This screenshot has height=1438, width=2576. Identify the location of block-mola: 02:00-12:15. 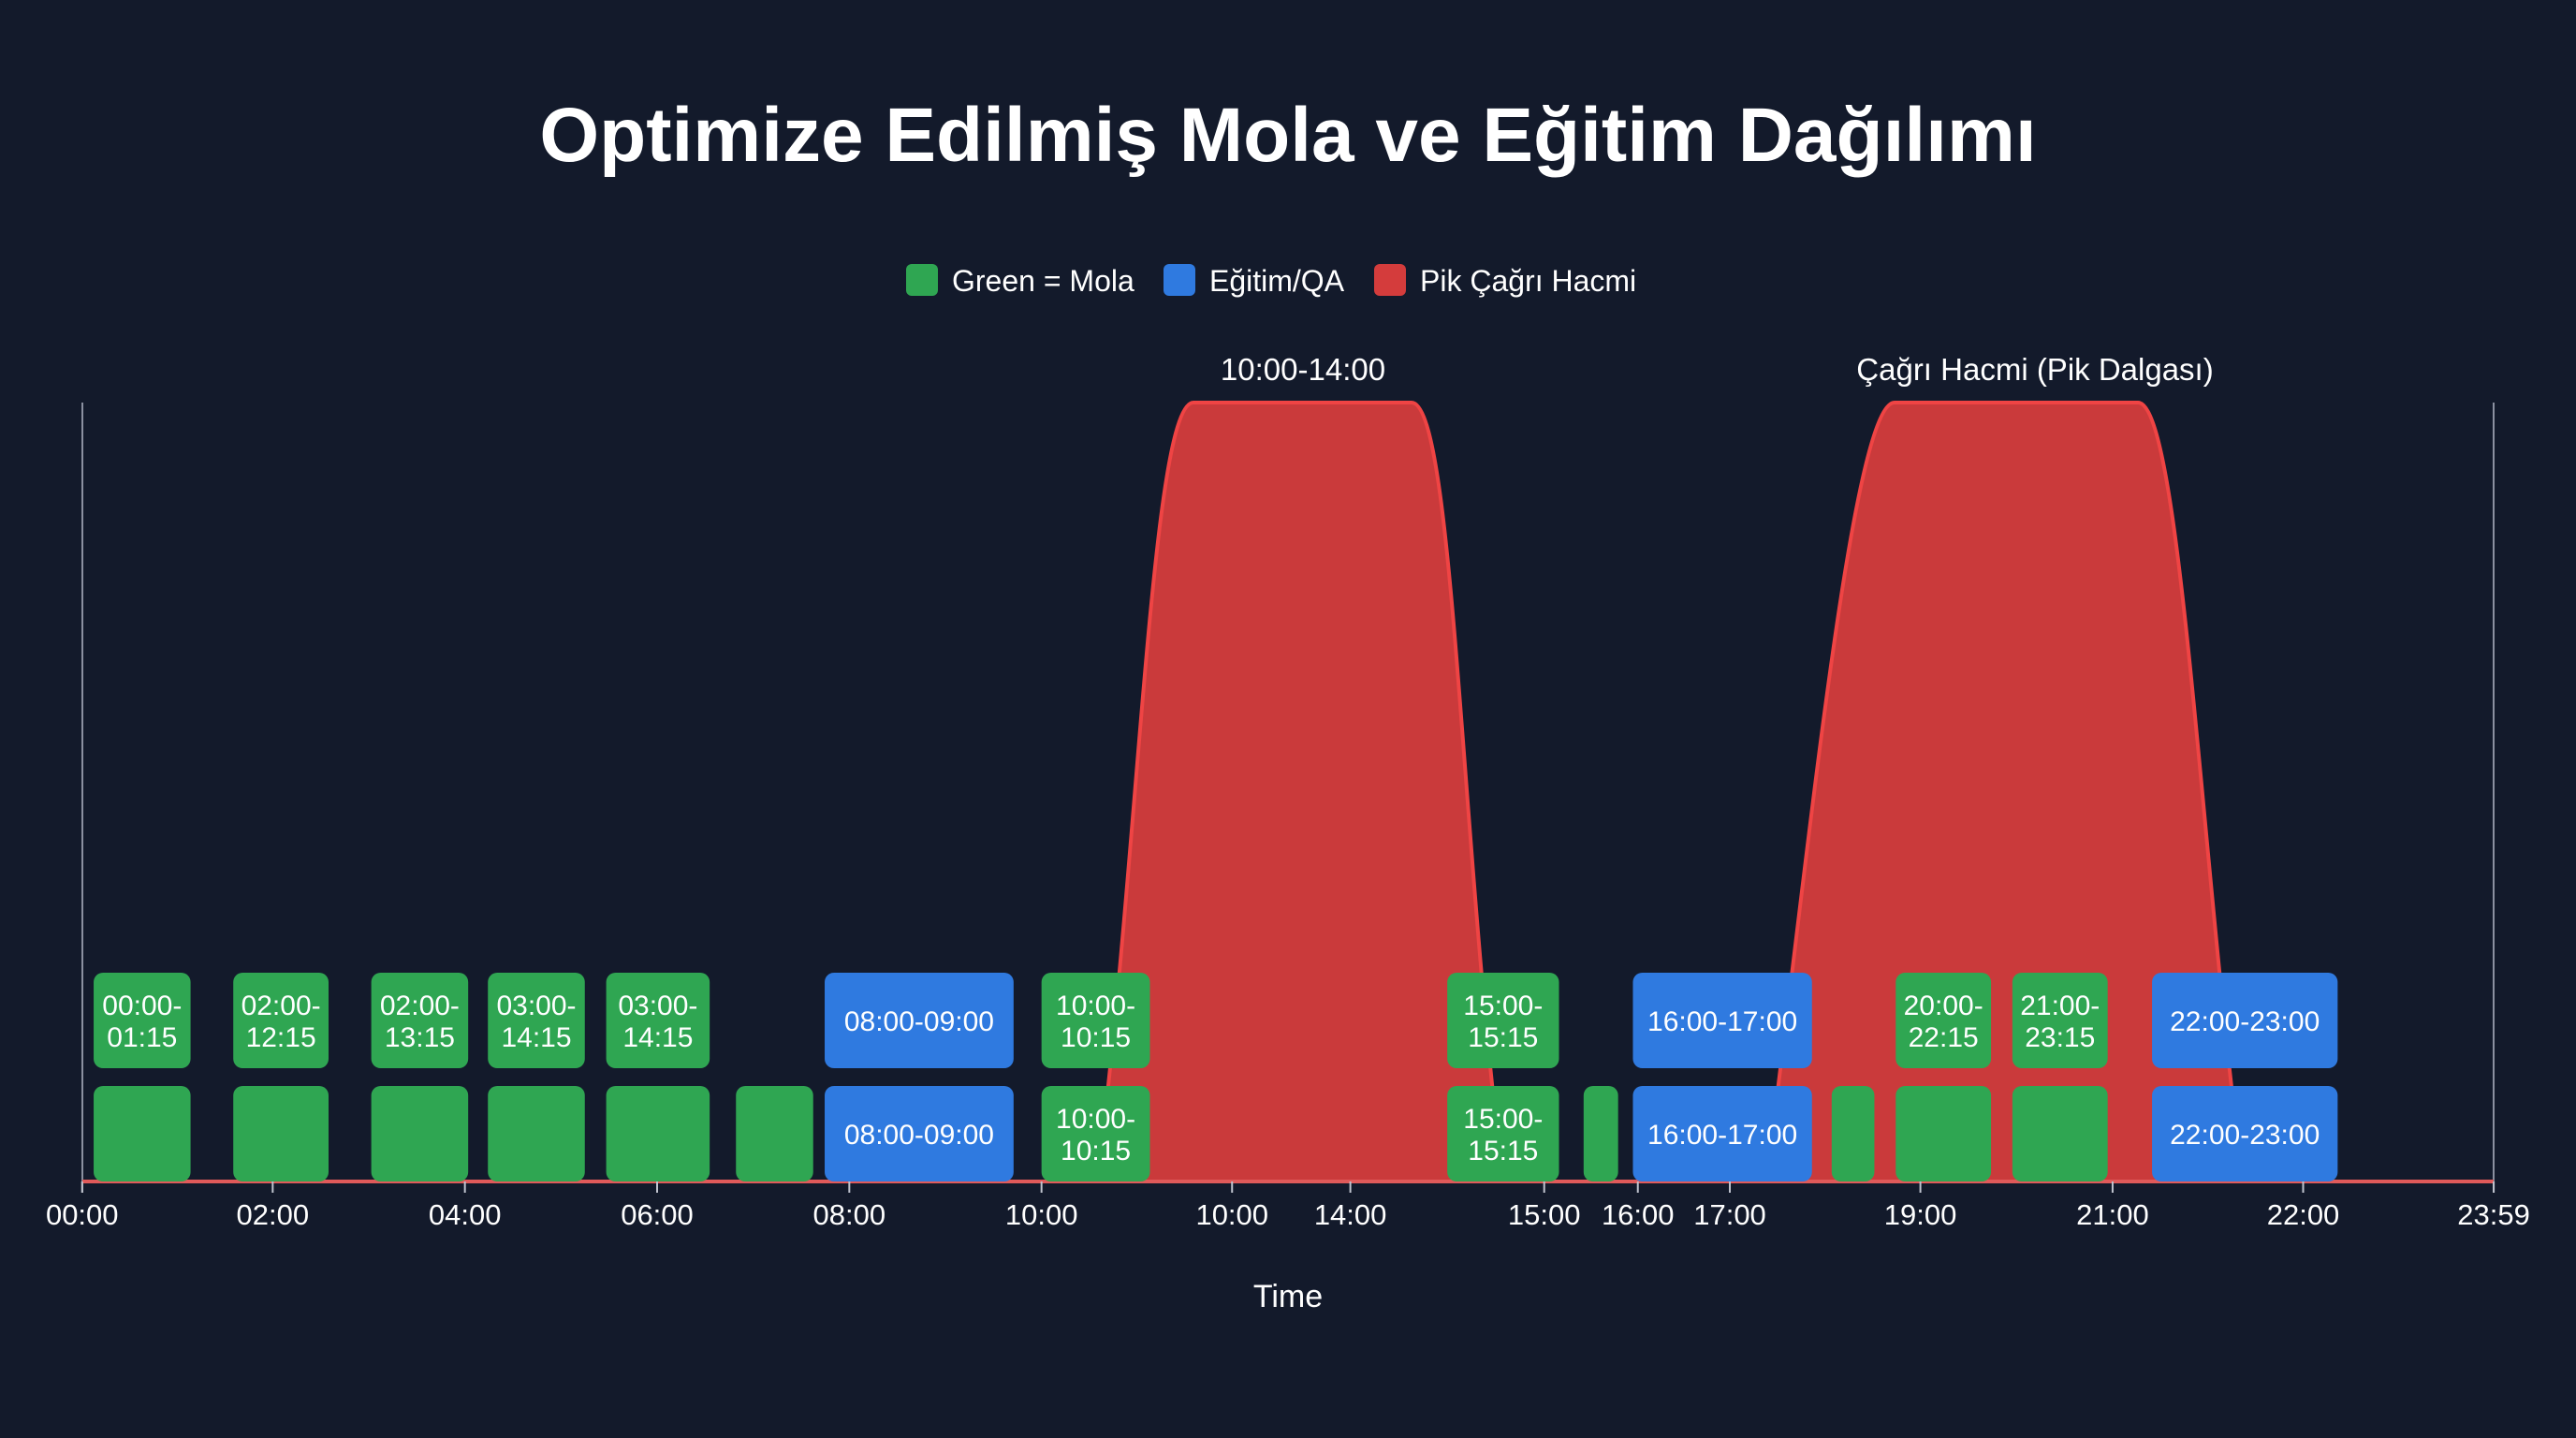
(281, 1020).